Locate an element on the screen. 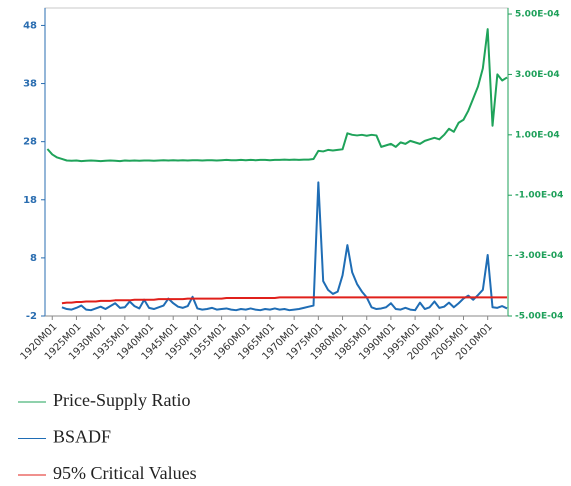 The height and width of the screenshot is (486, 571). y2-tick-label: -1.00E-04 is located at coordinates (539, 196).